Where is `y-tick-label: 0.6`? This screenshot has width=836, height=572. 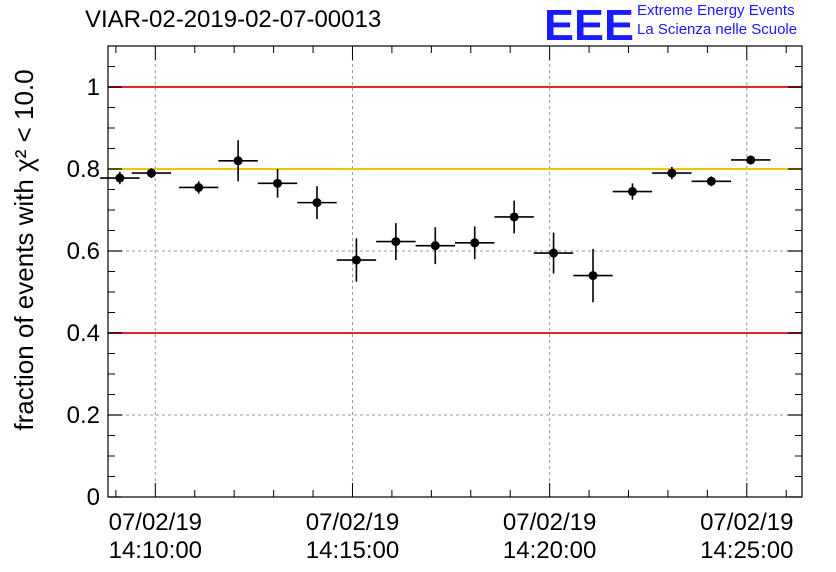 y-tick-label: 0.6 is located at coordinates (83, 251).